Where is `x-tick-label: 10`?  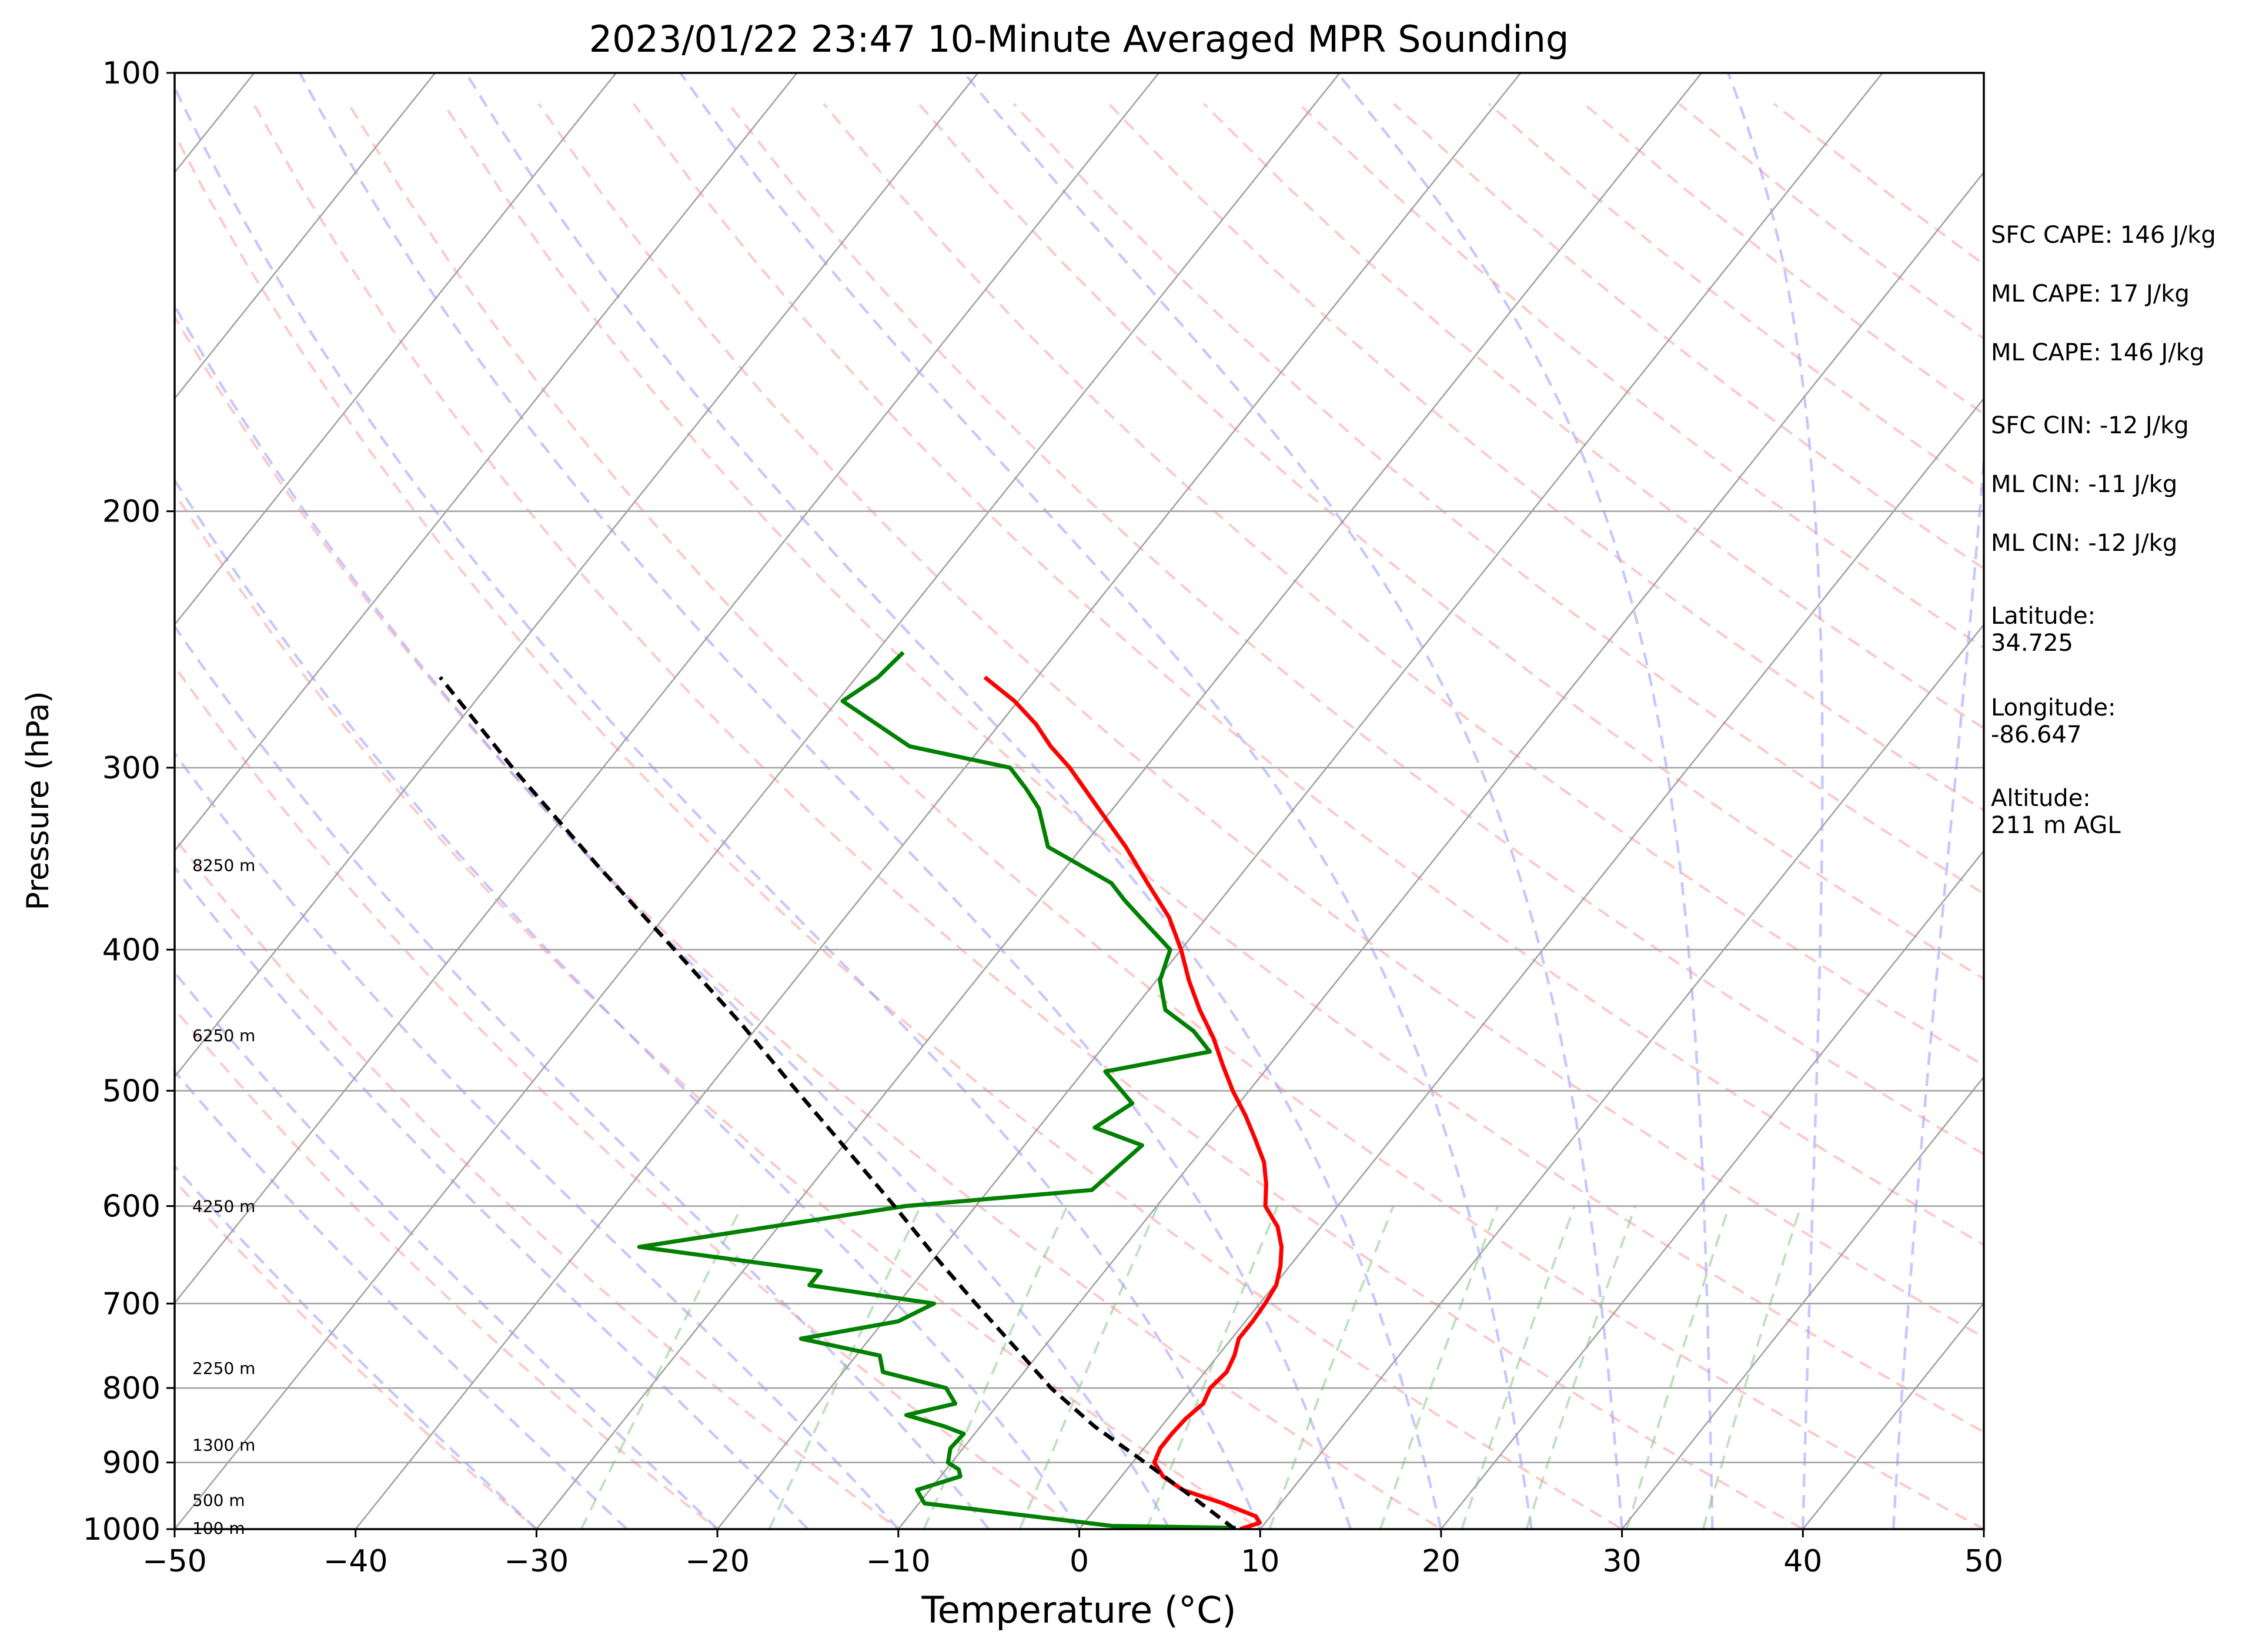 x-tick-label: 10 is located at coordinates (1260, 1562).